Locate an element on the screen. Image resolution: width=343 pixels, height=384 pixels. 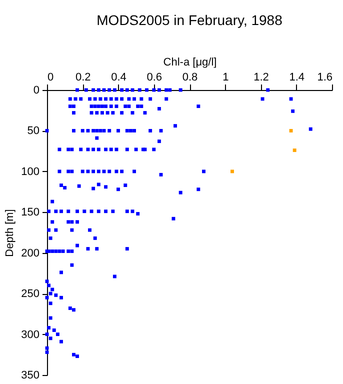
x-tick-label: 1.4 is located at coordinates (297, 78).